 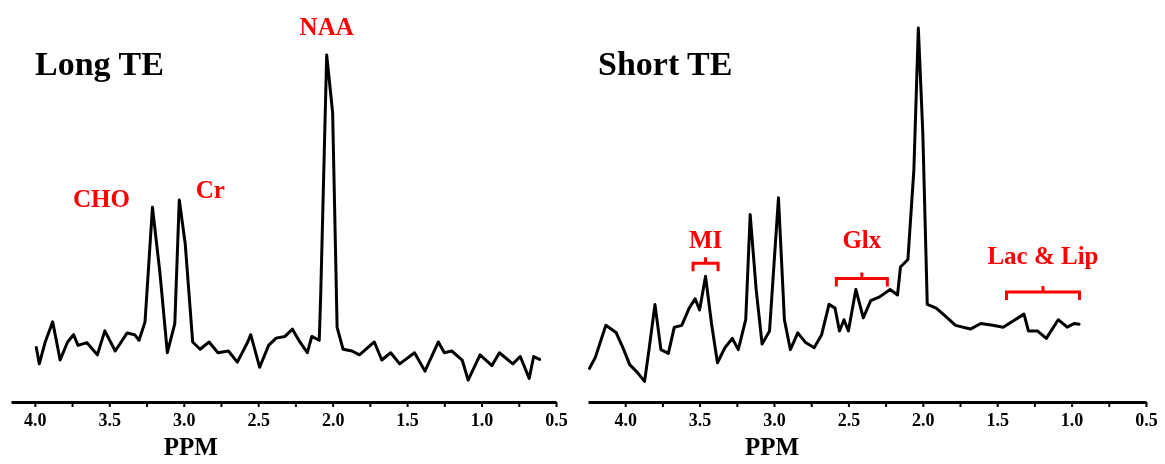 I want to click on annotation: MI, so click(x=705, y=240).